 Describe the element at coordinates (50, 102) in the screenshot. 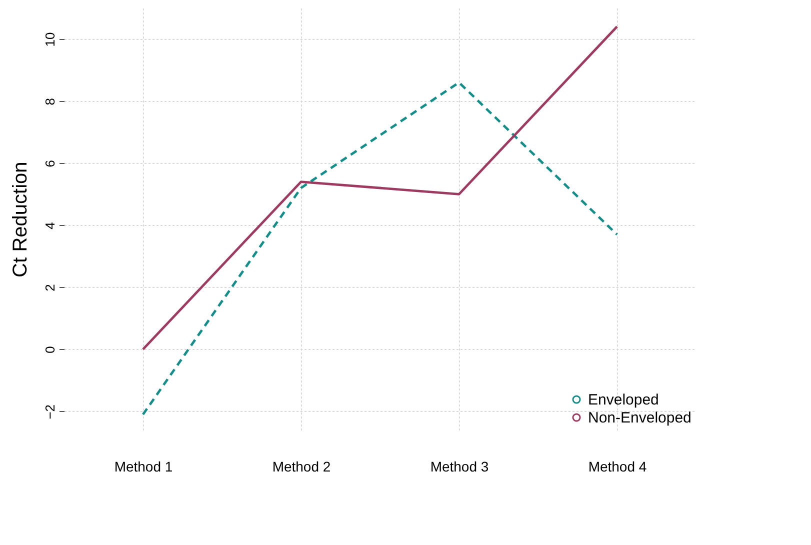

I see `y-tick-label: 8` at that location.